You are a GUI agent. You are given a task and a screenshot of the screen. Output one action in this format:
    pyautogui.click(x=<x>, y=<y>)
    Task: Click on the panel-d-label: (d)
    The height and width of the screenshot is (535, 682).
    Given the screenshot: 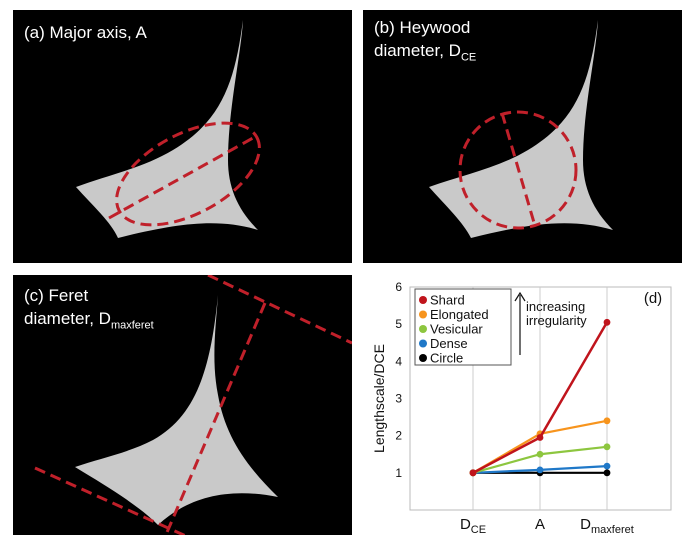 What is the action you would take?
    pyautogui.click(x=653, y=298)
    